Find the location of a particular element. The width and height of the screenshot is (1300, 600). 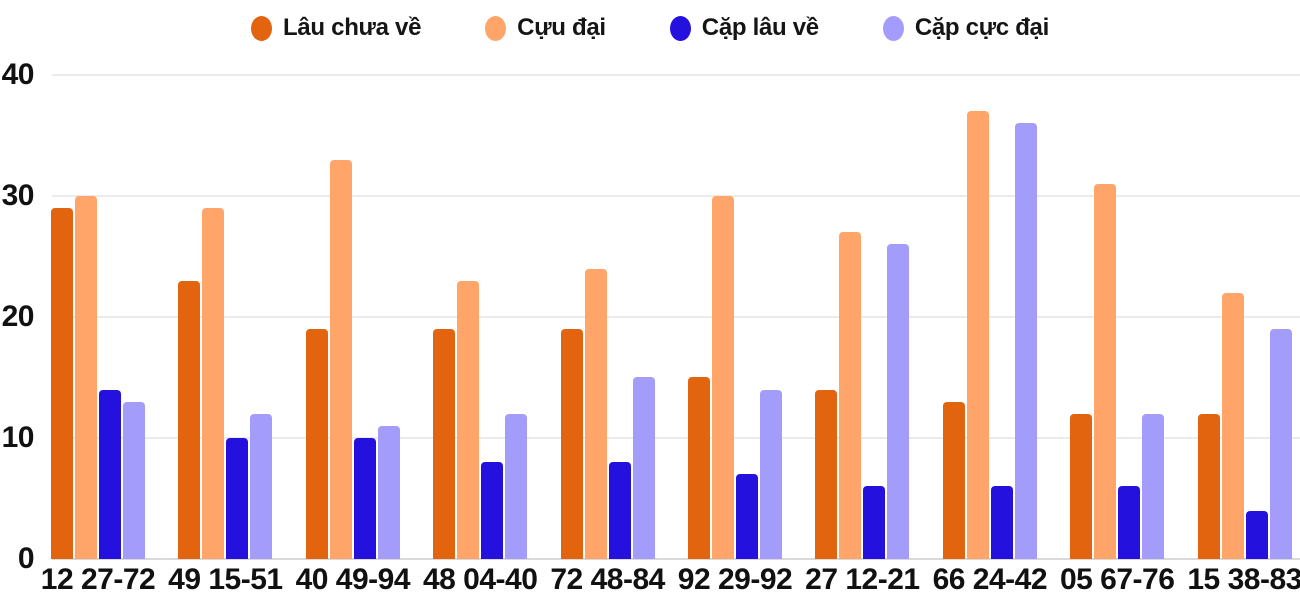

legend-item: Cặp cực đại is located at coordinates (965, 28).